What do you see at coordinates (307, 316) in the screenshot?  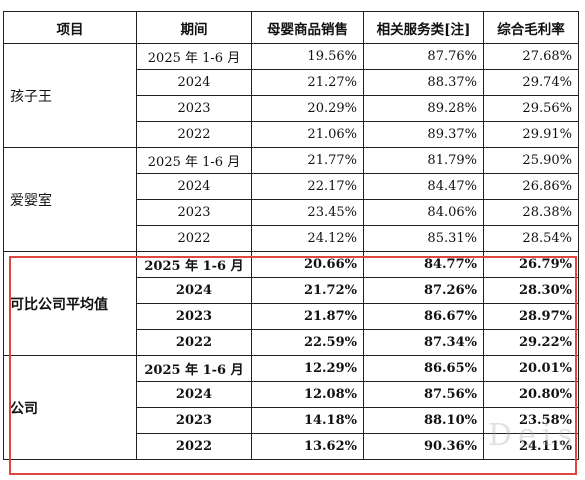 I see `product-sales-cell: 21.87%` at bounding box center [307, 316].